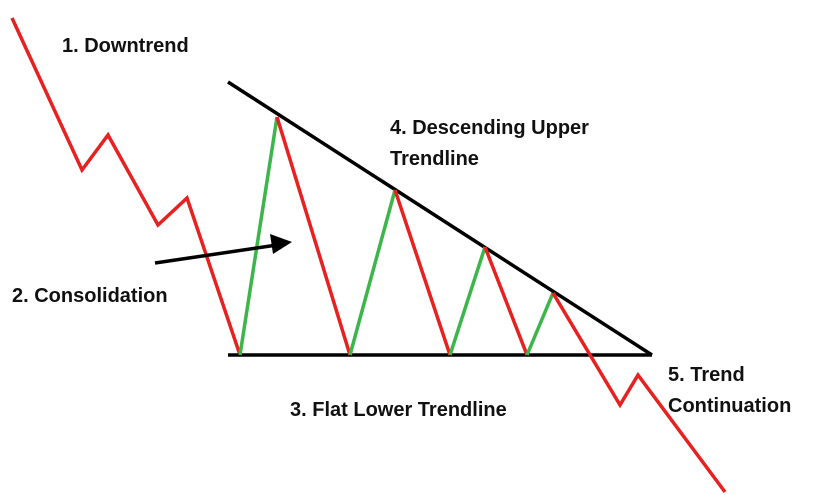 The width and height of the screenshot is (816, 495). Describe the element at coordinates (125, 46) in the screenshot. I see `label: 1. Downtrend` at that location.